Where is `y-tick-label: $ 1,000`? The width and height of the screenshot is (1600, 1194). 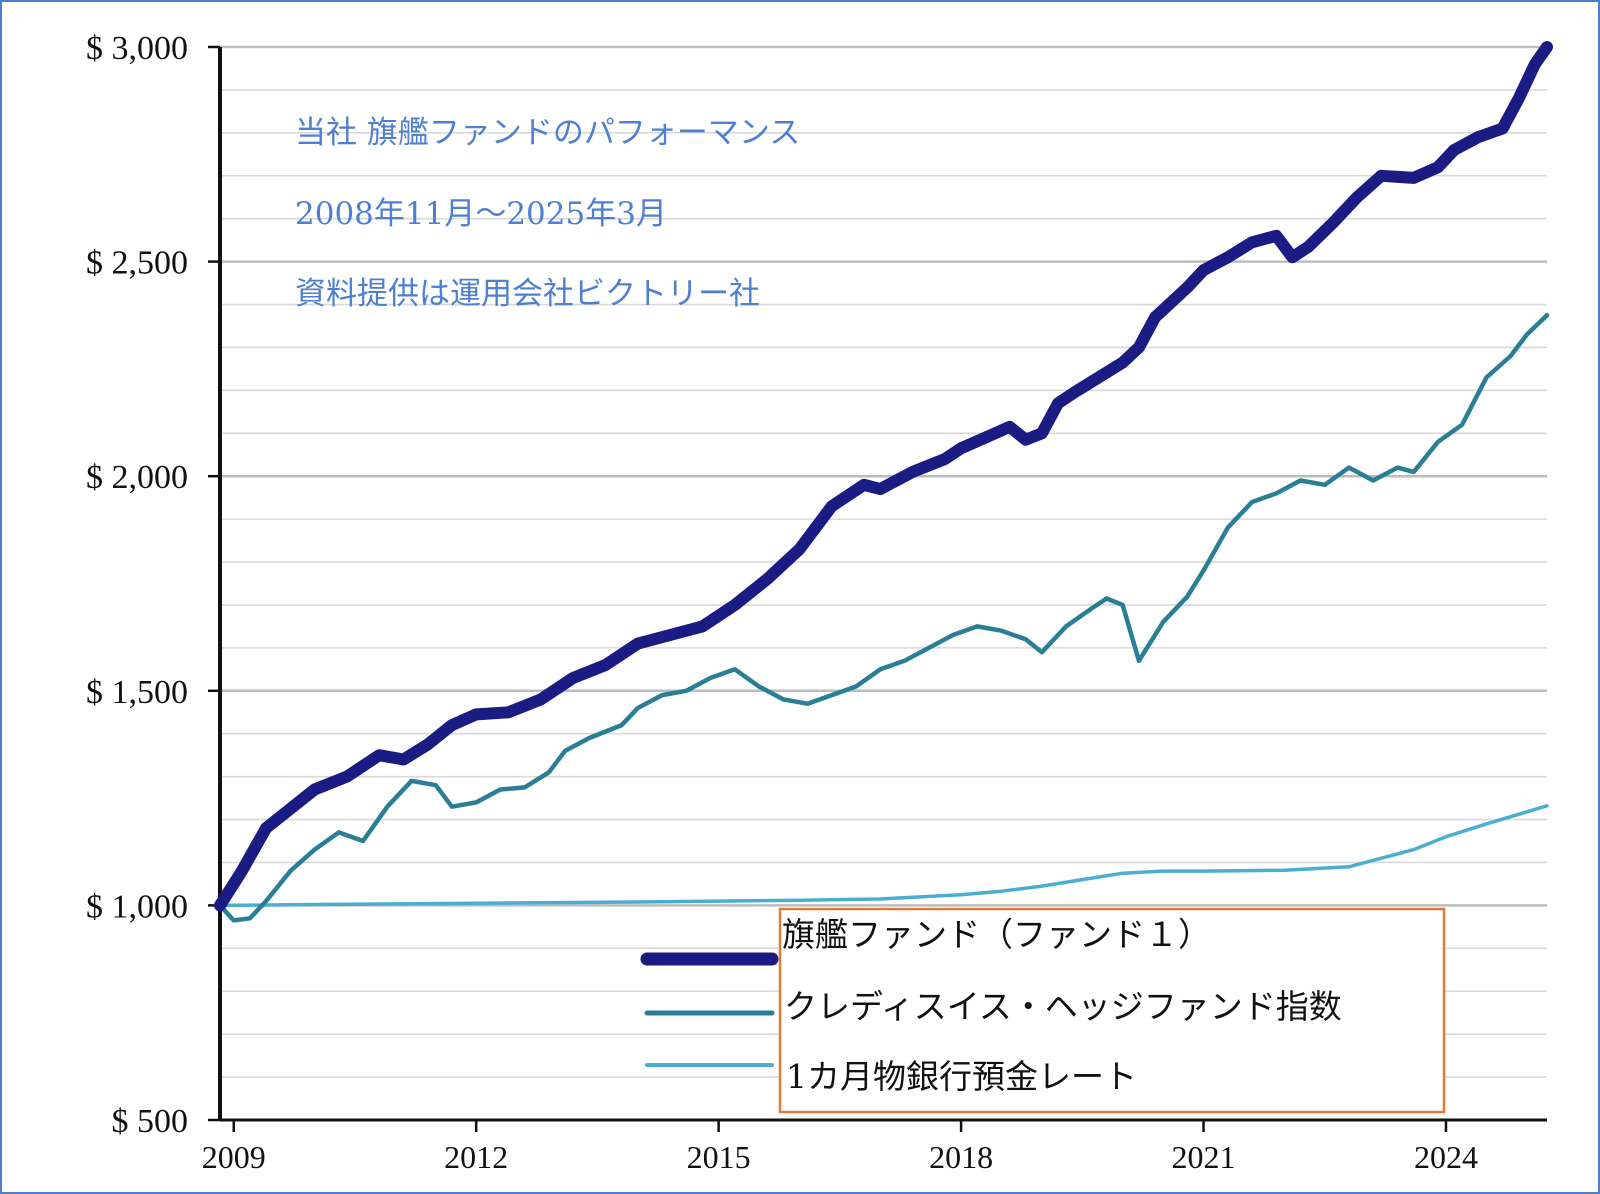 y-tick-label: $ 1,000 is located at coordinates (137, 906).